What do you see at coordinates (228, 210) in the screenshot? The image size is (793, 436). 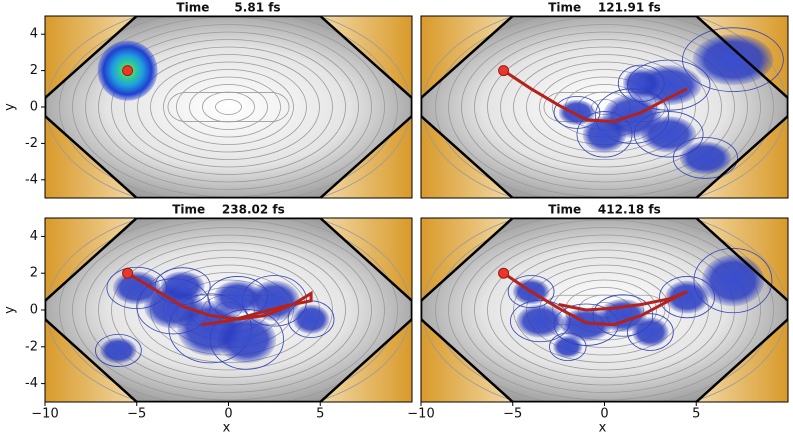 I see `panel-title: Time 238.02 fs` at bounding box center [228, 210].